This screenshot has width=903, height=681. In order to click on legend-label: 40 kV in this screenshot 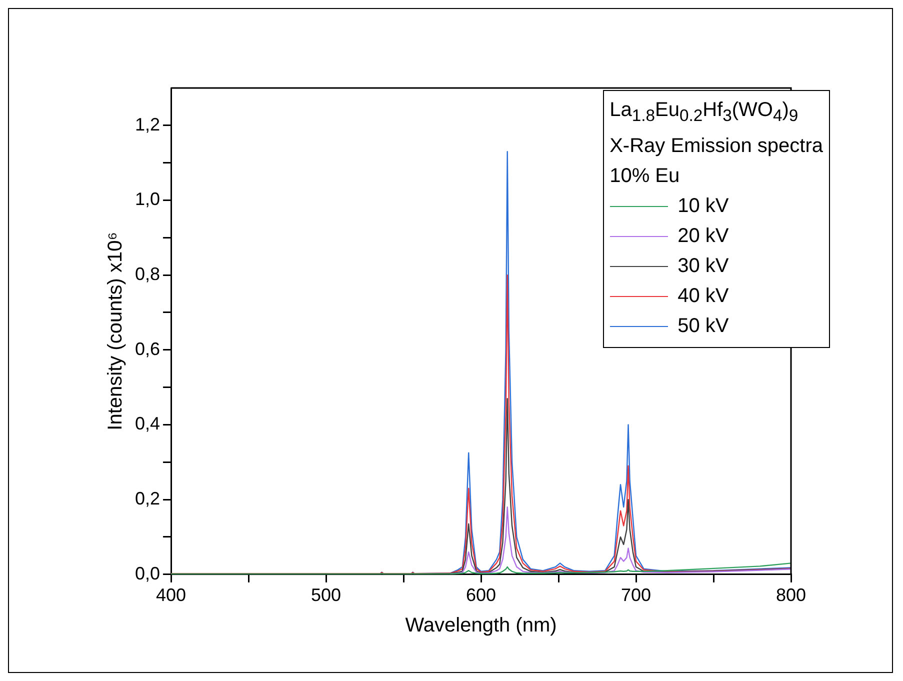, I will do `click(703, 296)`.